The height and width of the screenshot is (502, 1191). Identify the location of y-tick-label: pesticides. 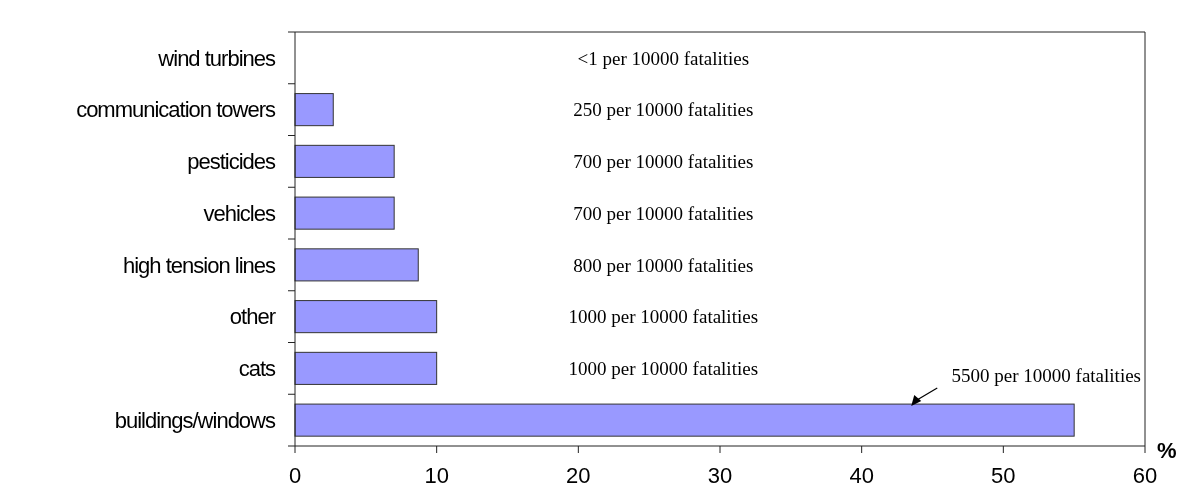
(231, 162).